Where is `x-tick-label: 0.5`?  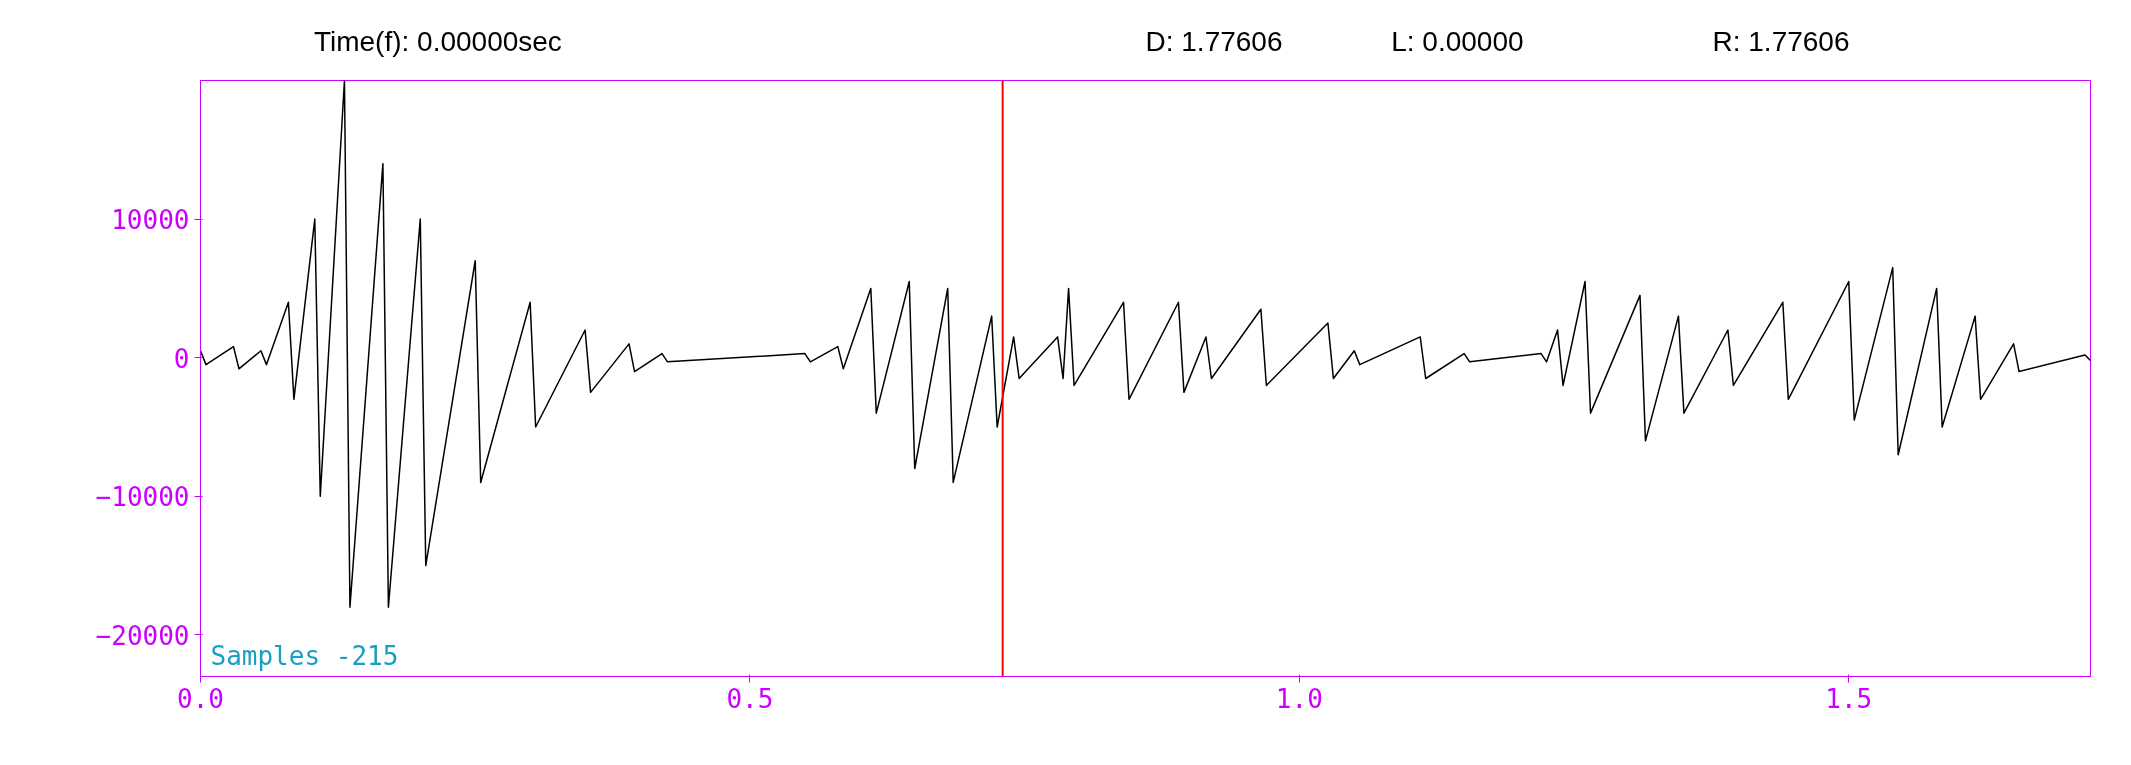
x-tick-label: 0.5 is located at coordinates (750, 698).